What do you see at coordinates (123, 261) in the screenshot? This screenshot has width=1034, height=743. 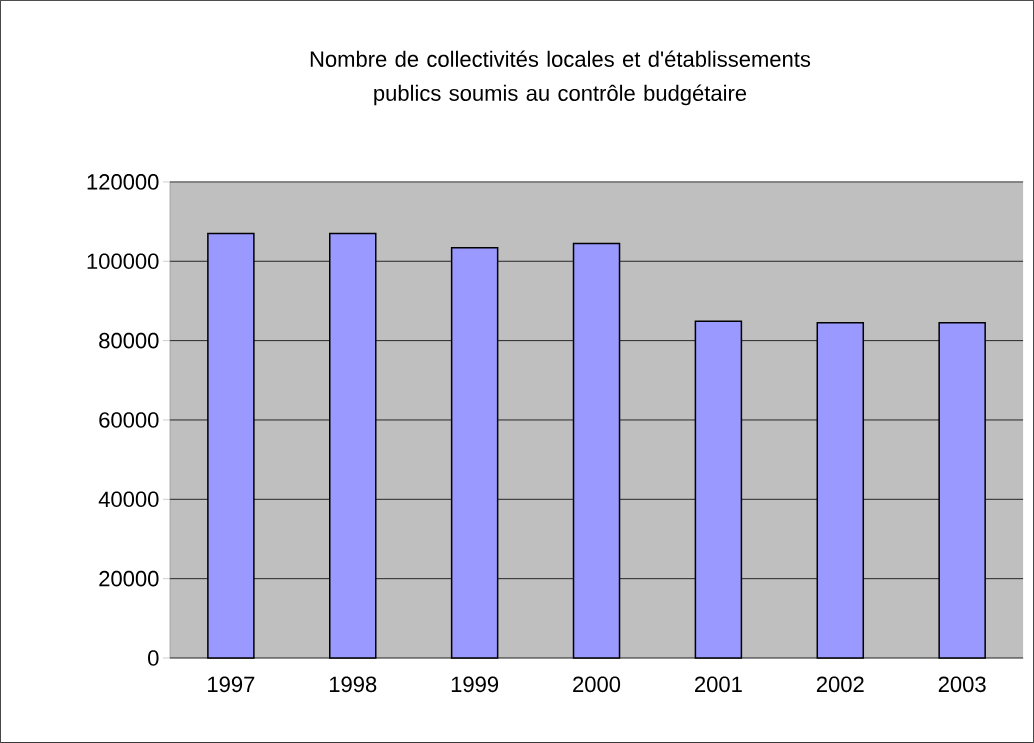 I see `y-tick-label: 100000` at bounding box center [123, 261].